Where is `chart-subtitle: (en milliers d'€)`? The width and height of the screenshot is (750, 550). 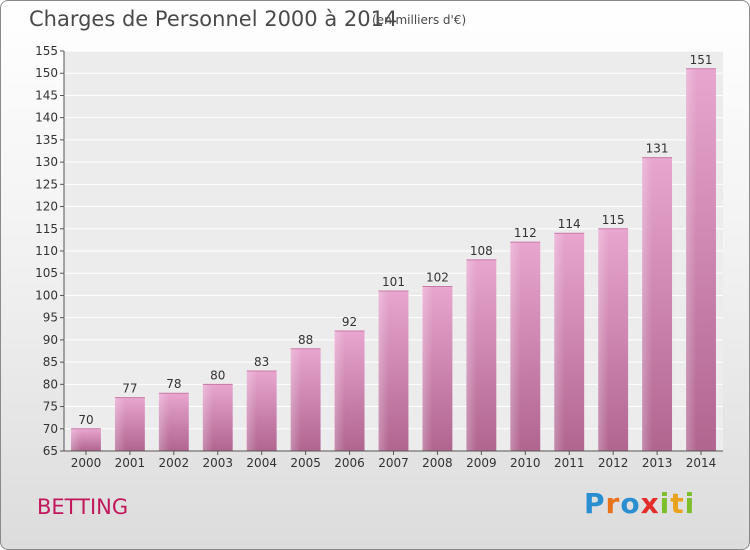 chart-subtitle: (en milliers d'€) is located at coordinates (419, 20).